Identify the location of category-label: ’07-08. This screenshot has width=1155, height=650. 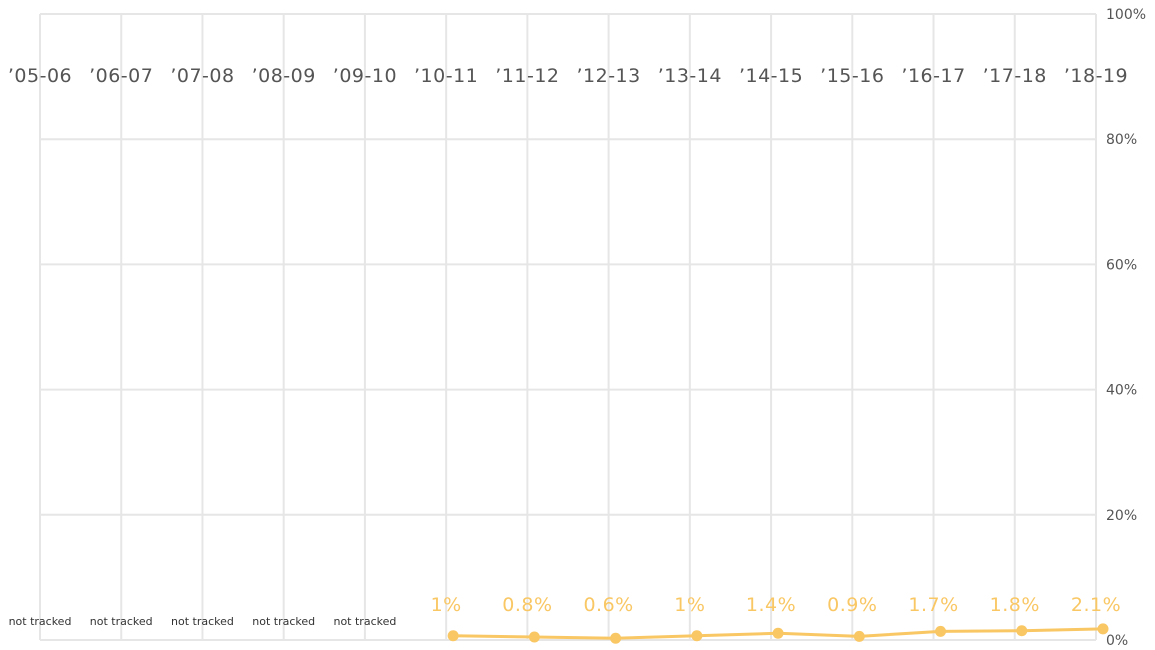
(202, 76).